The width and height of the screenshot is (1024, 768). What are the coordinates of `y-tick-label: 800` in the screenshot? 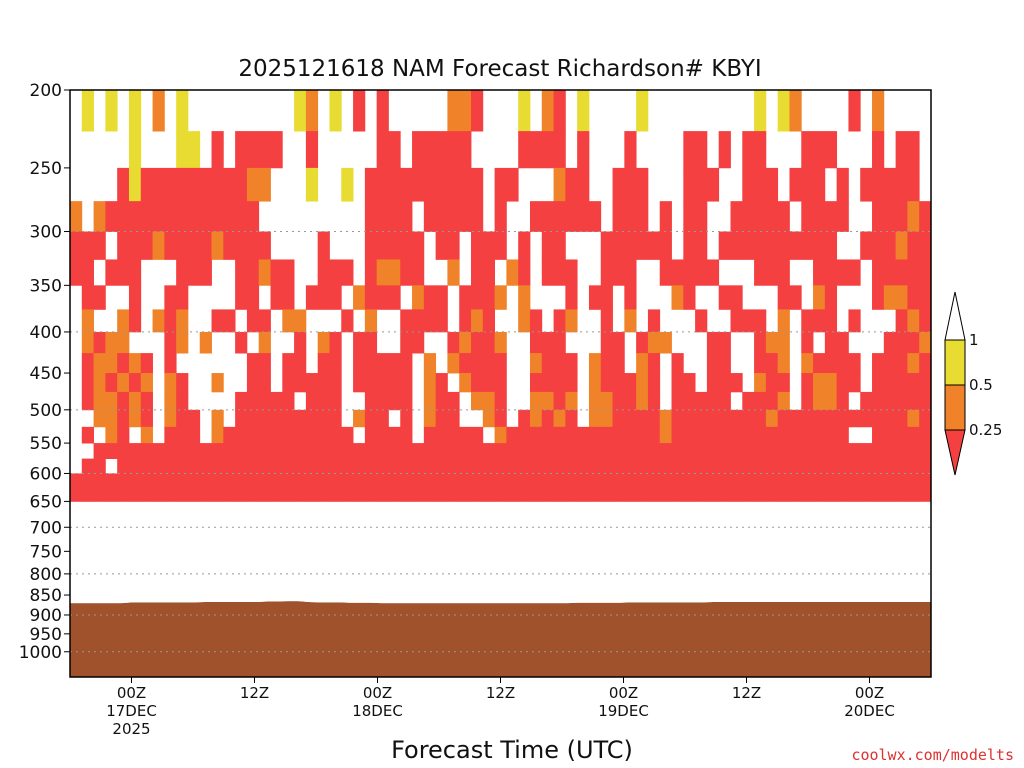 It's located at (46, 575).